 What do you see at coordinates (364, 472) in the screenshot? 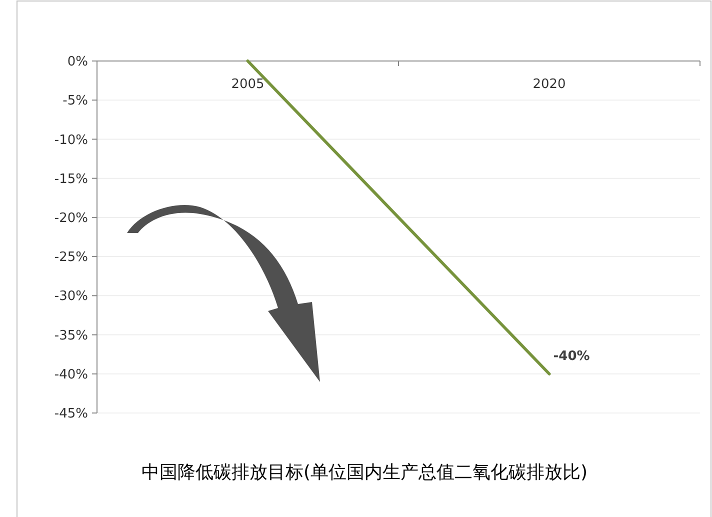
I see `text: 中国降低碳排放目标(单位国内生产总值二氧化碳排放比)` at bounding box center [364, 472].